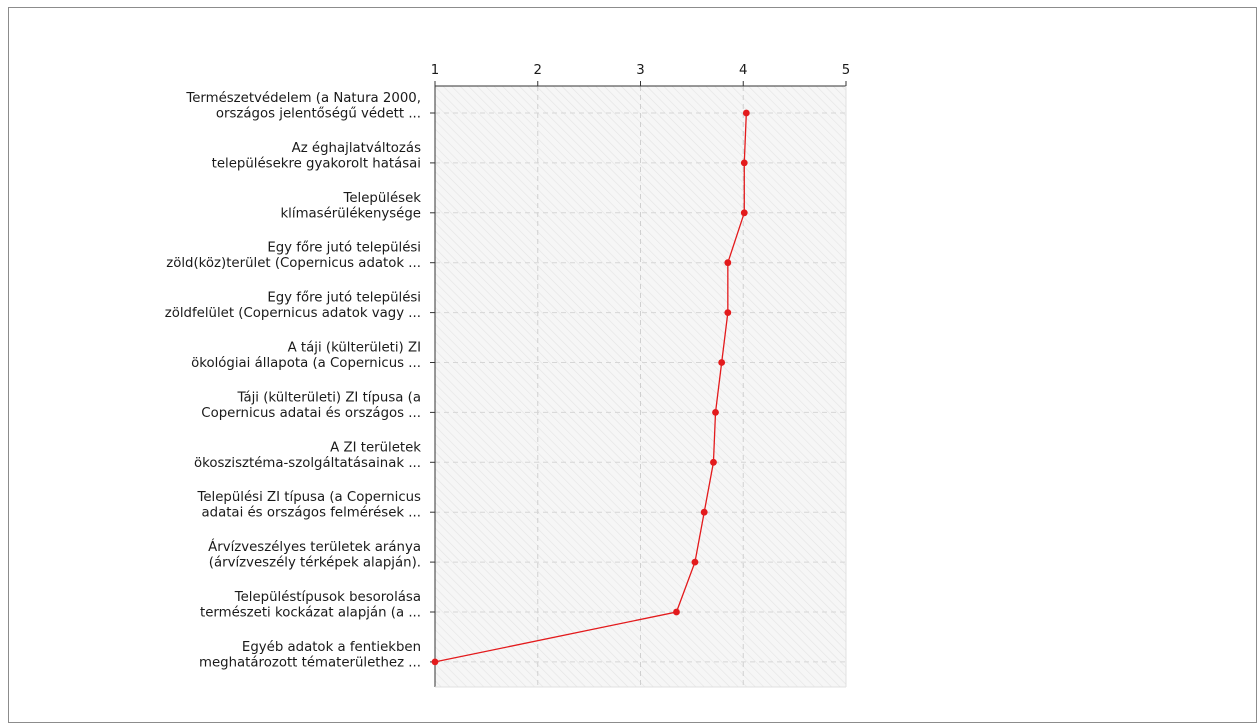 Image resolution: width=1259 pixels, height=726 pixels. What do you see at coordinates (356, 148) in the screenshot?
I see `category-label-line: Az éghajlatváltozás` at bounding box center [356, 148].